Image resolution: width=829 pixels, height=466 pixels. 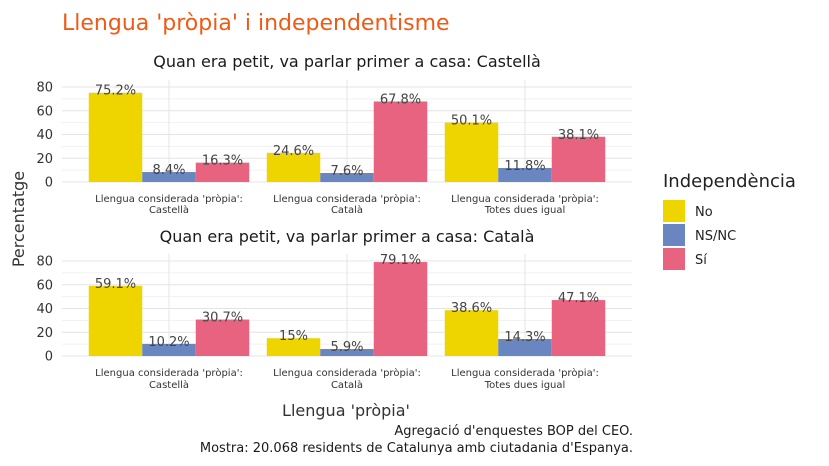 I want to click on legend-title: Independència, so click(x=729, y=181).